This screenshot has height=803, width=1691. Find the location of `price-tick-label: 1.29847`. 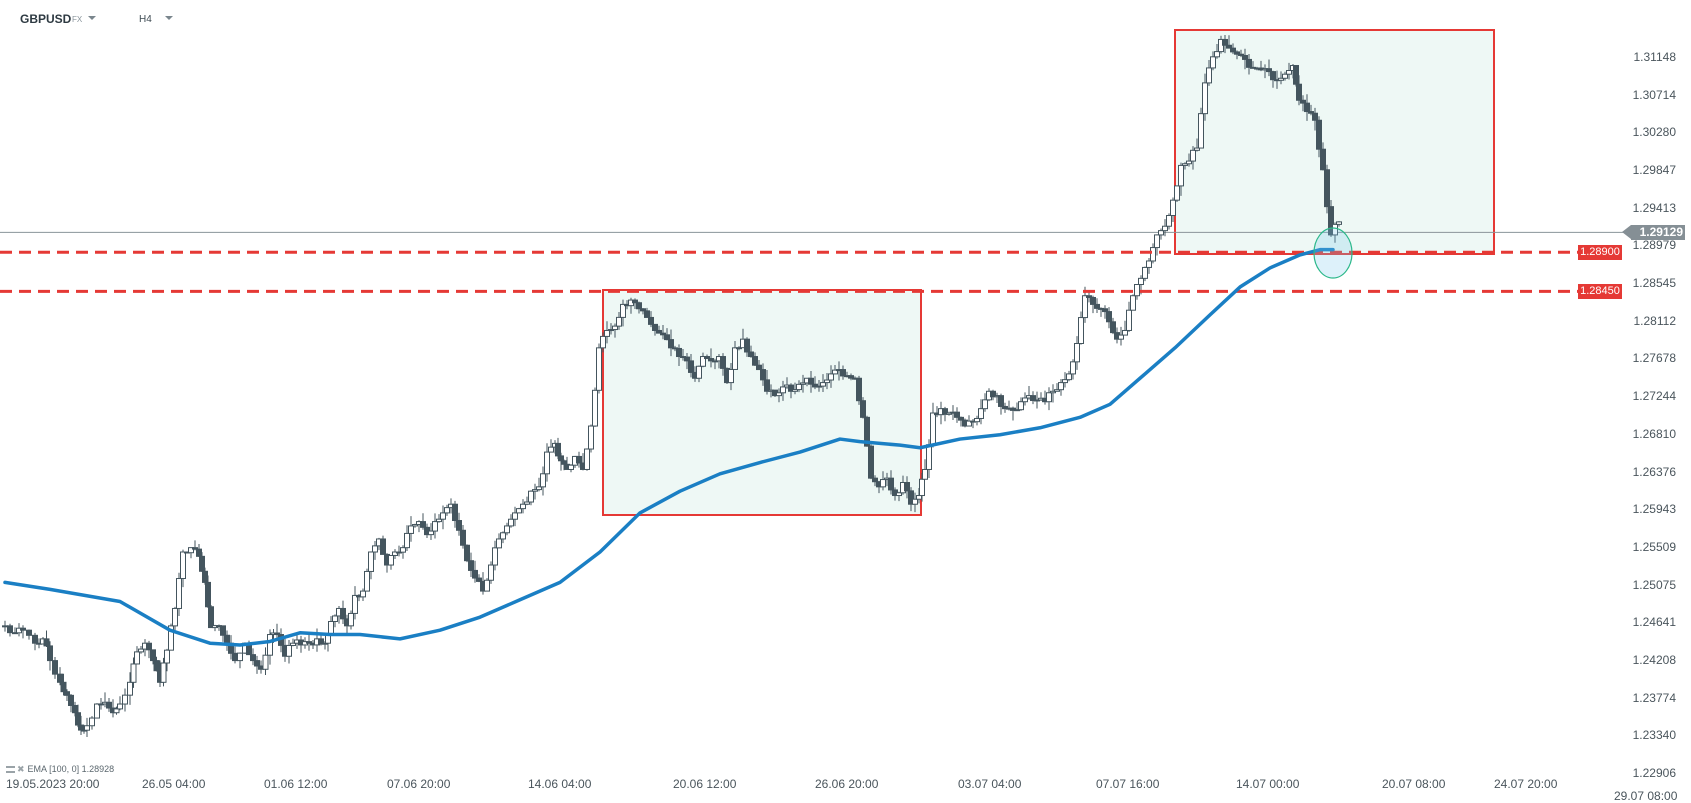

price-tick-label: 1.29847 is located at coordinates (1654, 170).